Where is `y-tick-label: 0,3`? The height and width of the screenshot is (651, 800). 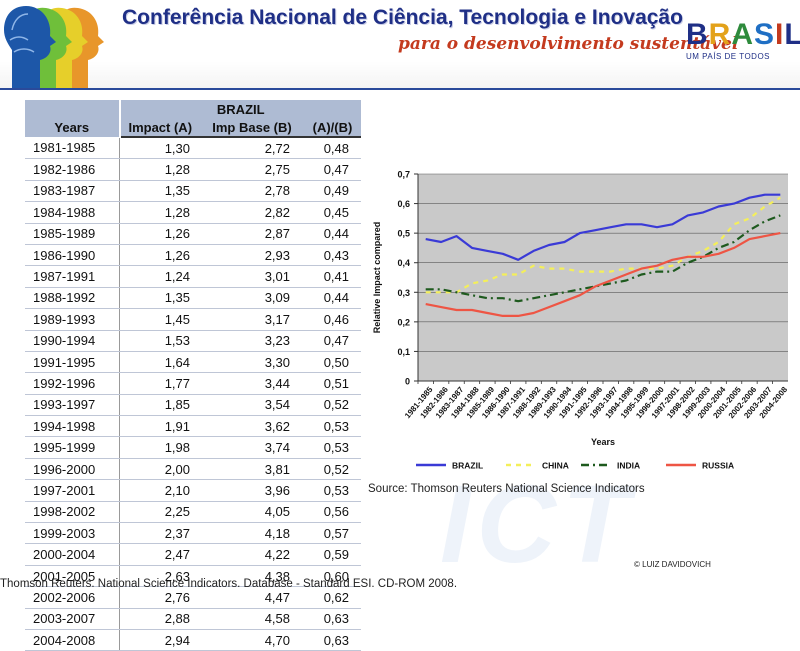 y-tick-label: 0,3 is located at coordinates (403, 293).